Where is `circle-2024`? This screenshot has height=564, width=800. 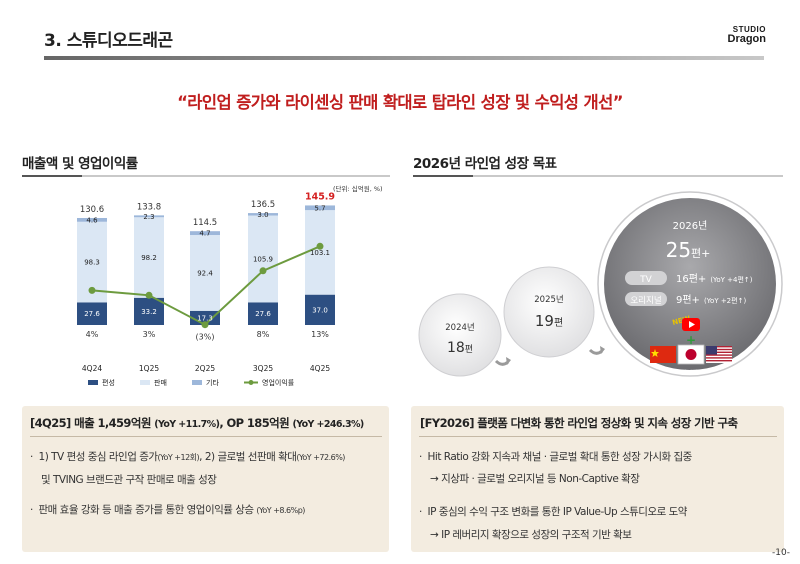 circle-2024 is located at coordinates (460, 335).